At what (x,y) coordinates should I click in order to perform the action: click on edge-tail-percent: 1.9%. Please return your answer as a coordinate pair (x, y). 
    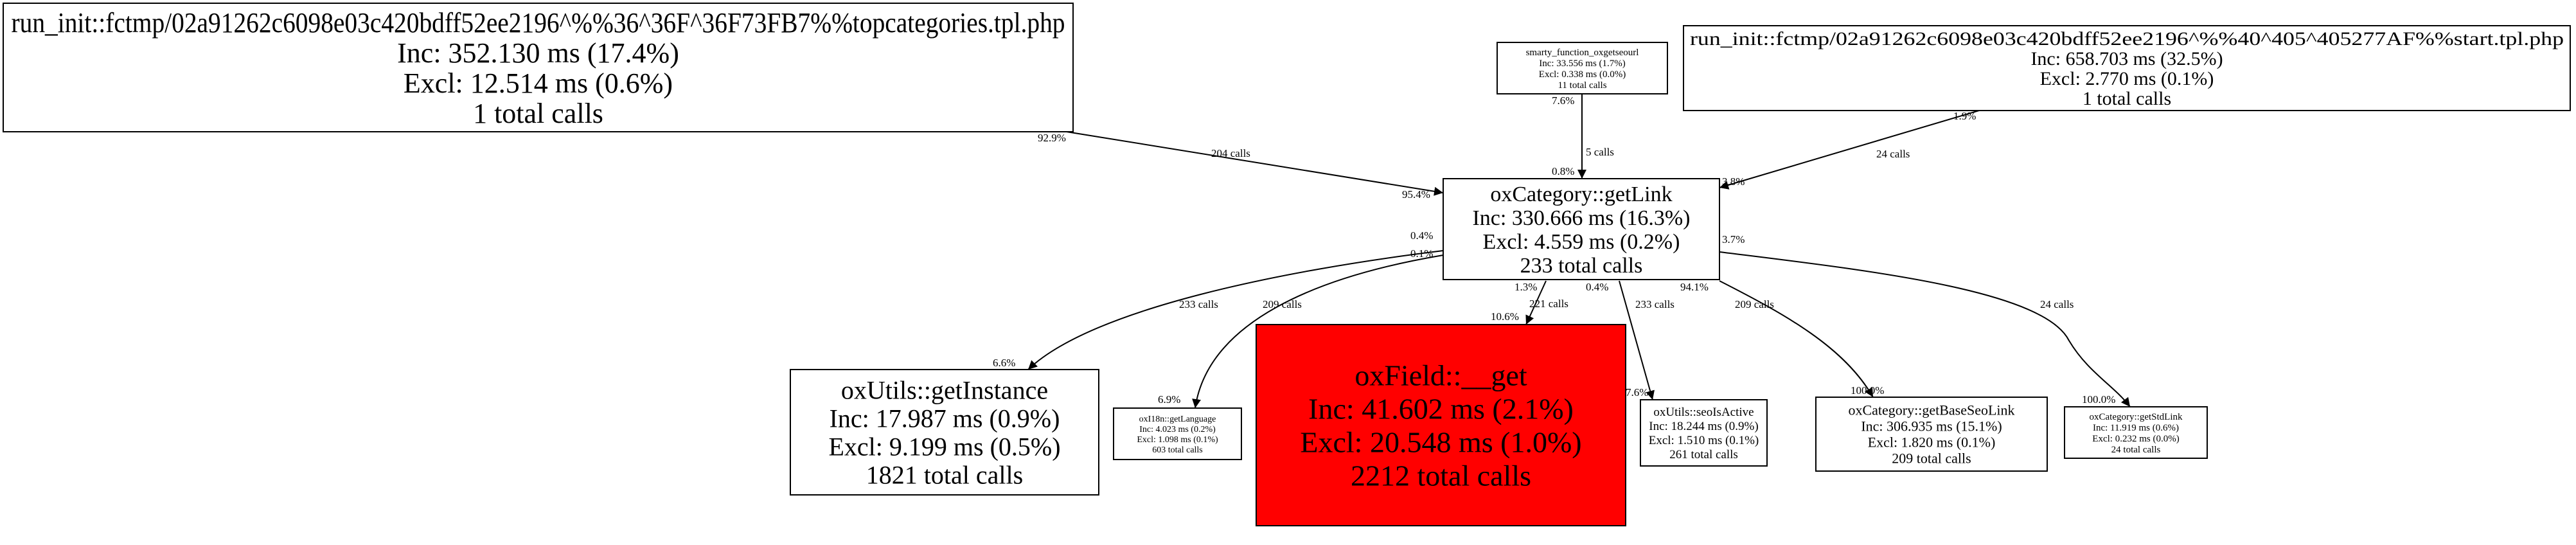
    Looking at the image, I should click on (1965, 116).